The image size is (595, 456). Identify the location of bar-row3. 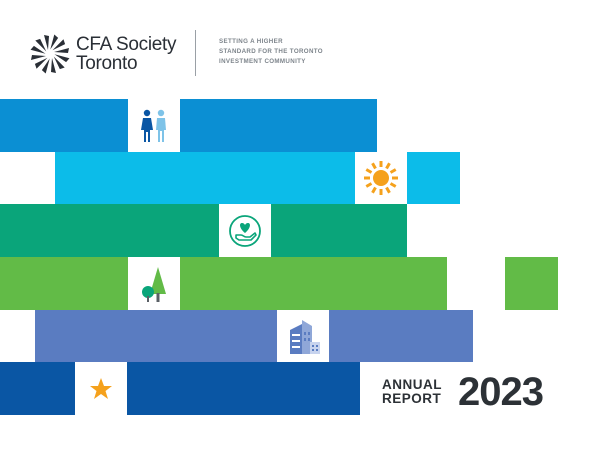
(203, 230).